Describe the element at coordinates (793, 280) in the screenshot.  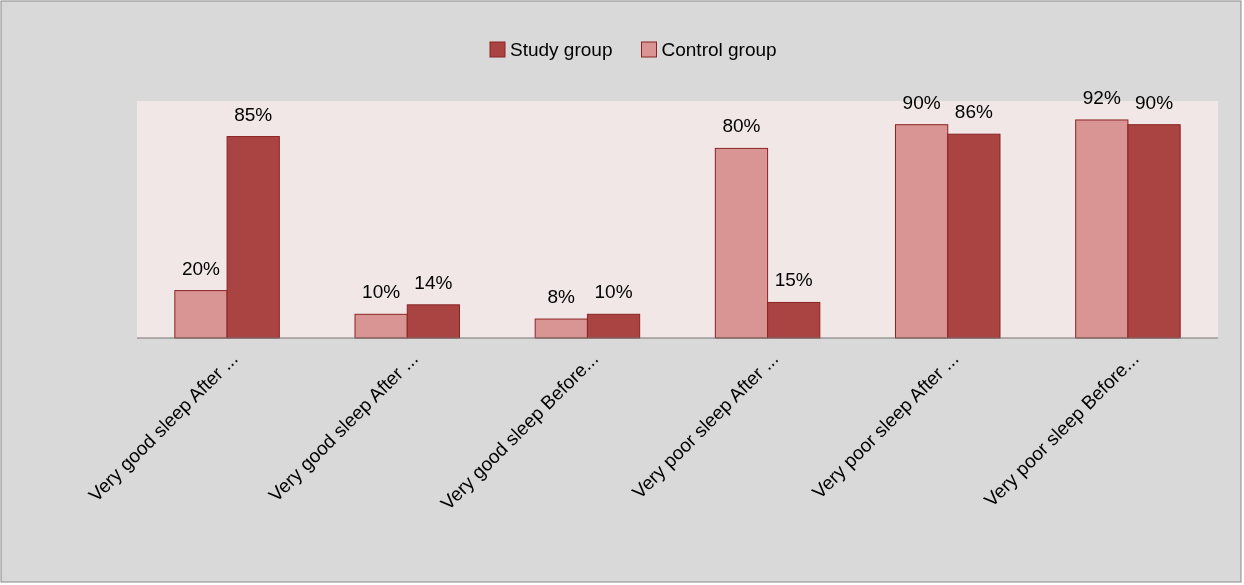
I see `data-label: 15%` at that location.